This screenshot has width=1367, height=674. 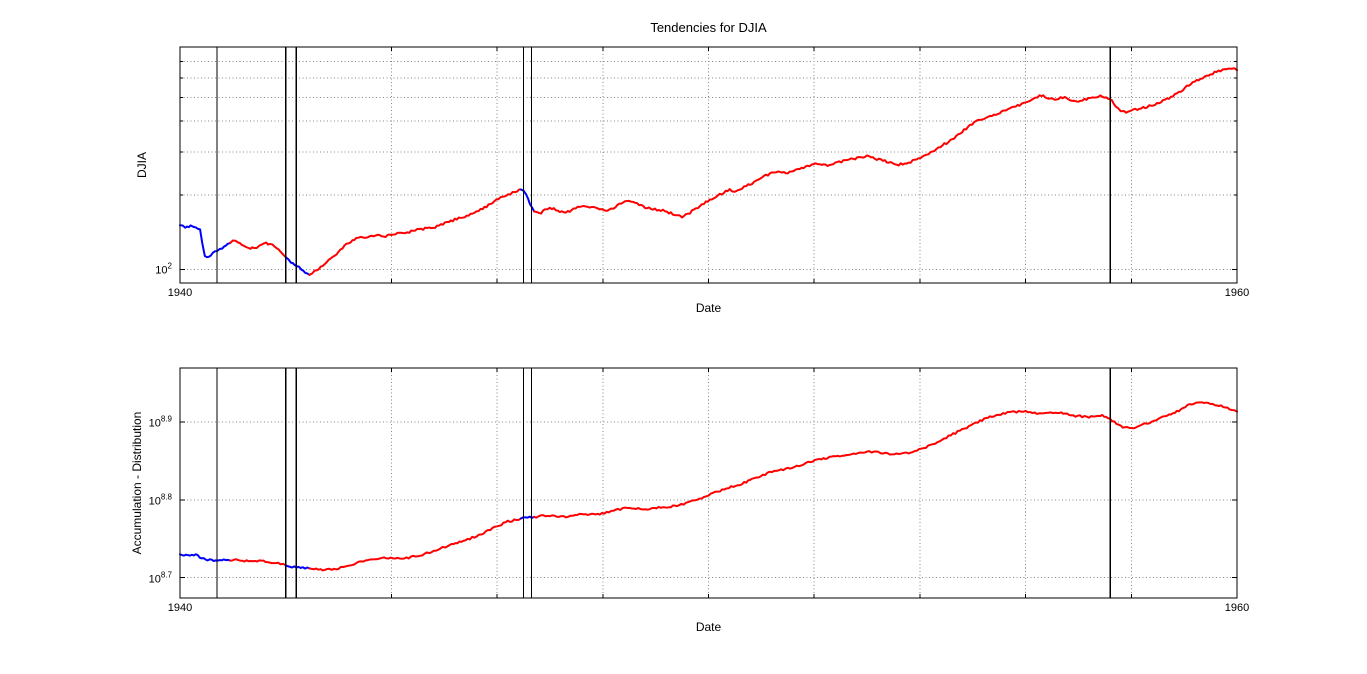 What do you see at coordinates (166, 419) in the screenshot?
I see `ytick-exponent: 8.9` at bounding box center [166, 419].